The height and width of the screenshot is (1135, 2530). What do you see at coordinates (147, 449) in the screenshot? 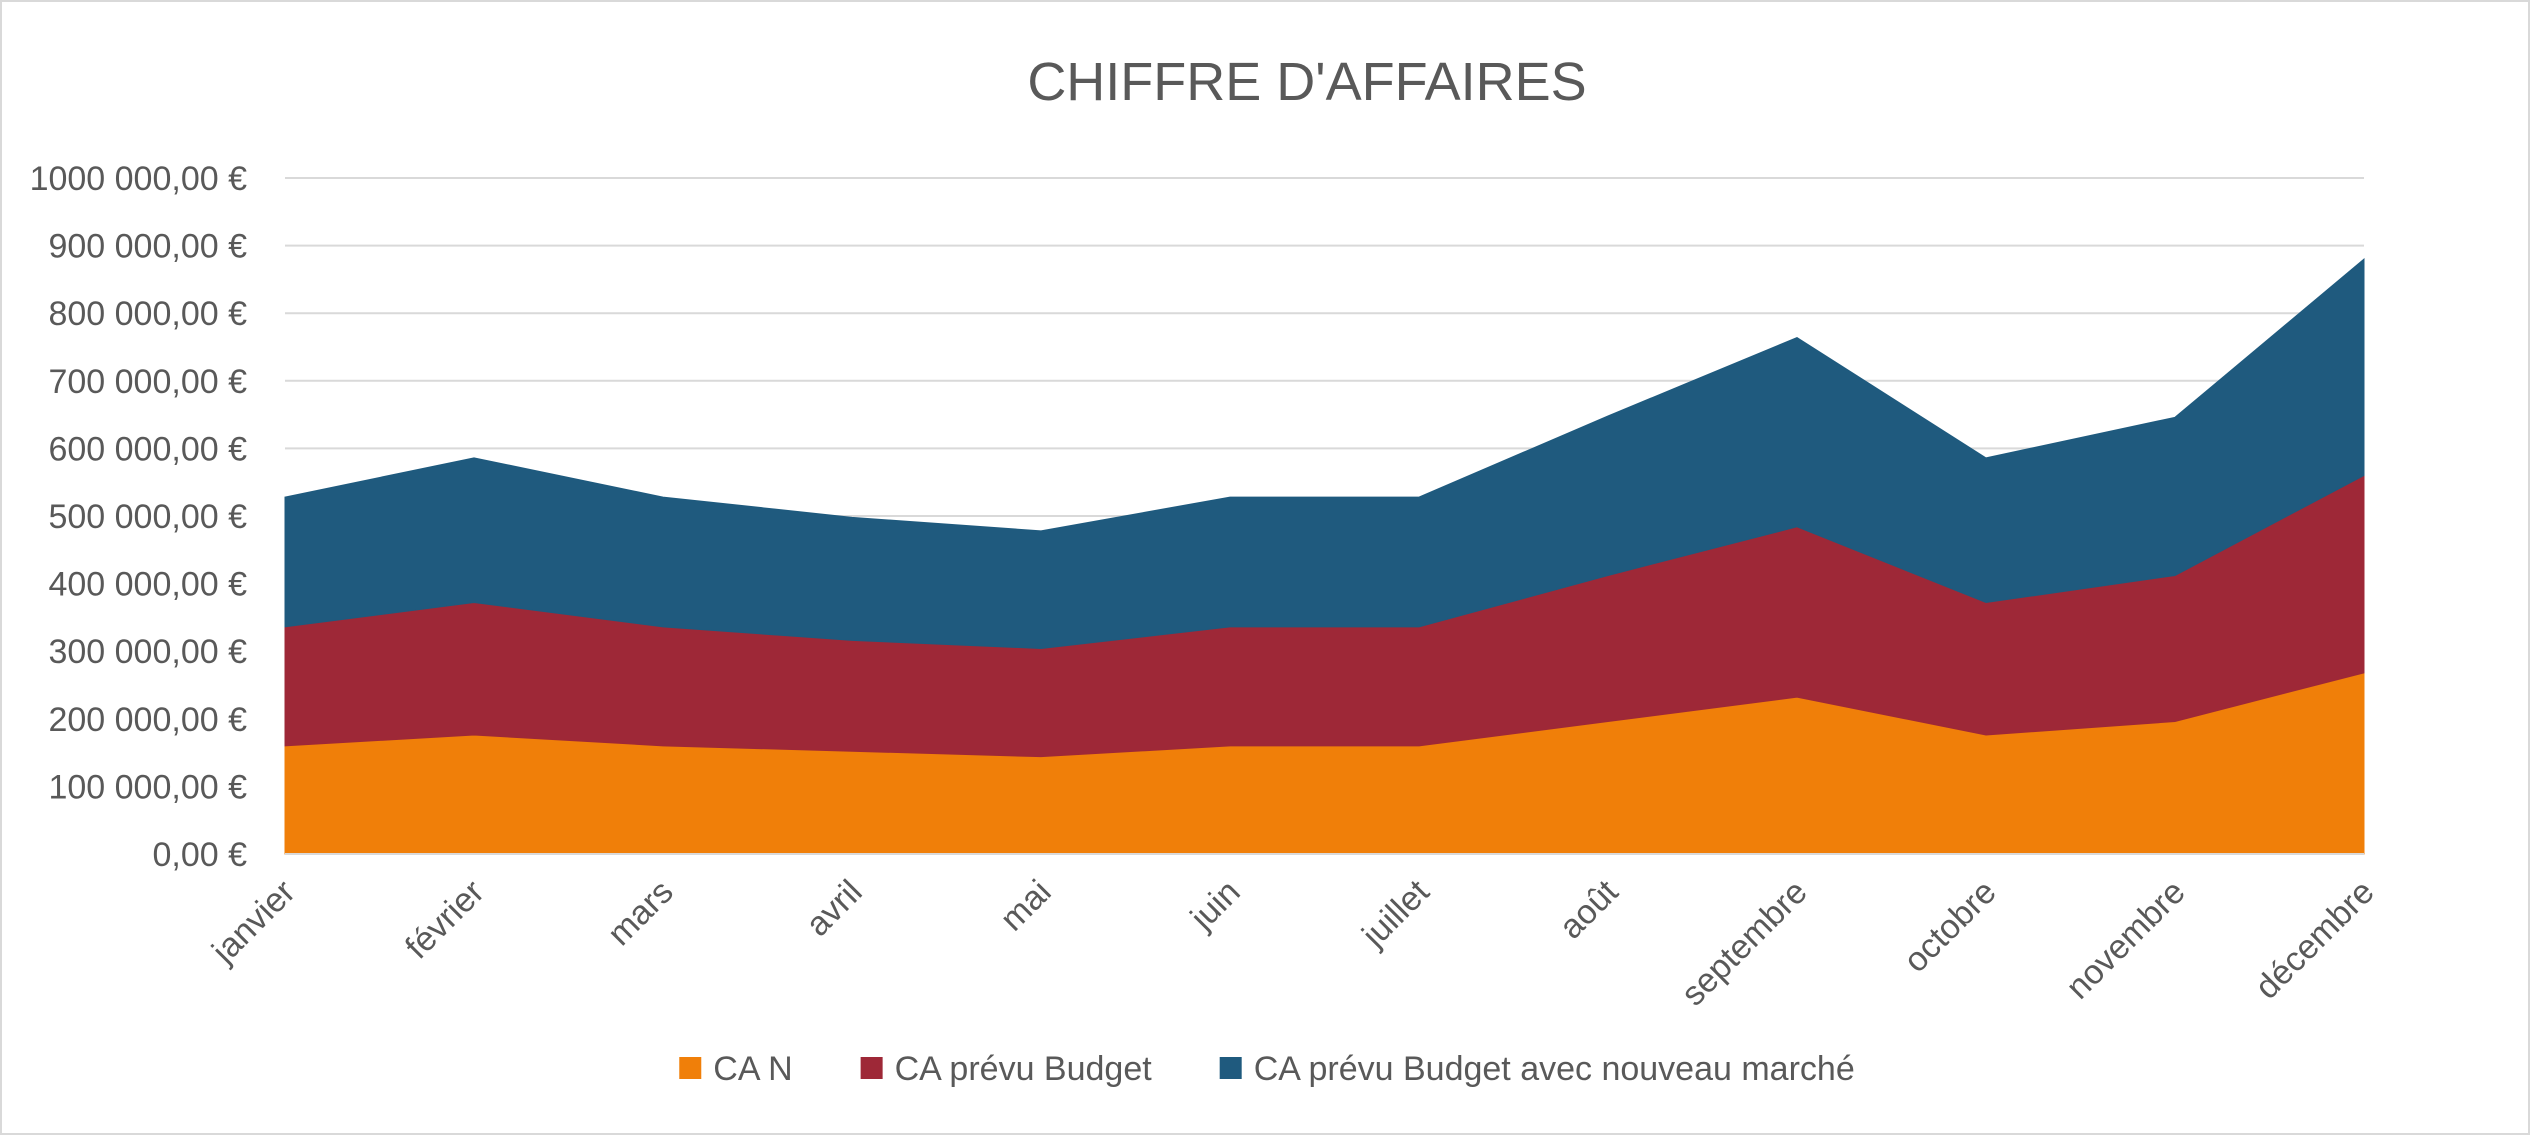
I see `y-tick-label: 600 000,00 €` at bounding box center [147, 449].